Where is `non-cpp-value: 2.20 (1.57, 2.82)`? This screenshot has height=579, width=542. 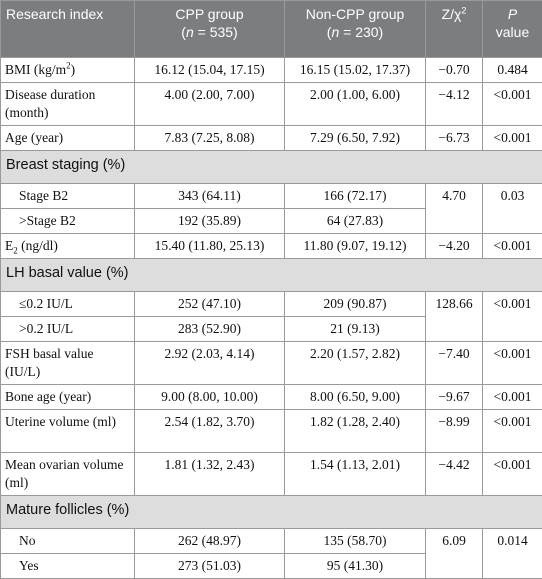
non-cpp-value: 2.20 (1.57, 2.82) is located at coordinates (355, 363).